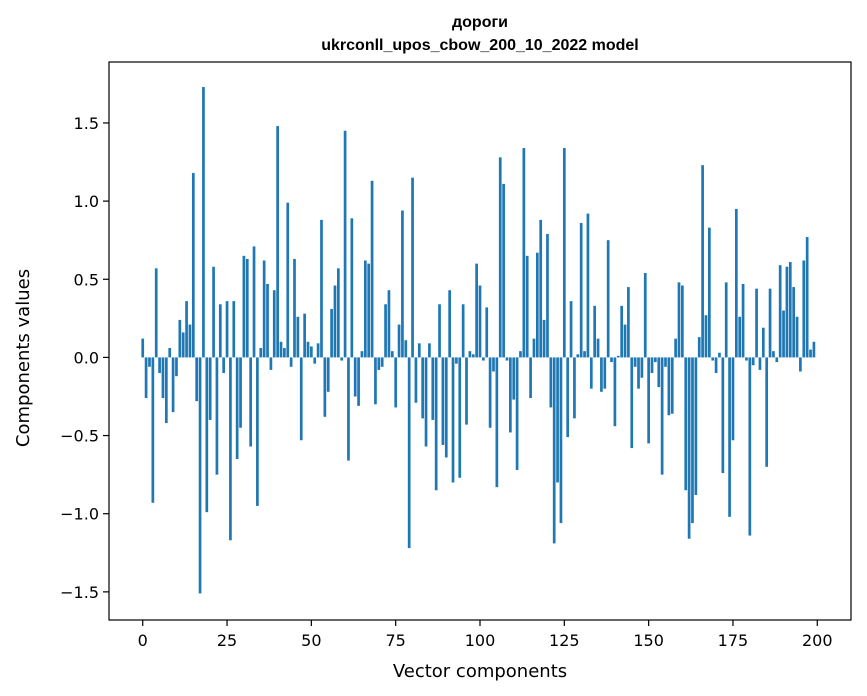 The image size is (867, 696). I want to click on y-tick-label: 1.0, so click(86, 201).